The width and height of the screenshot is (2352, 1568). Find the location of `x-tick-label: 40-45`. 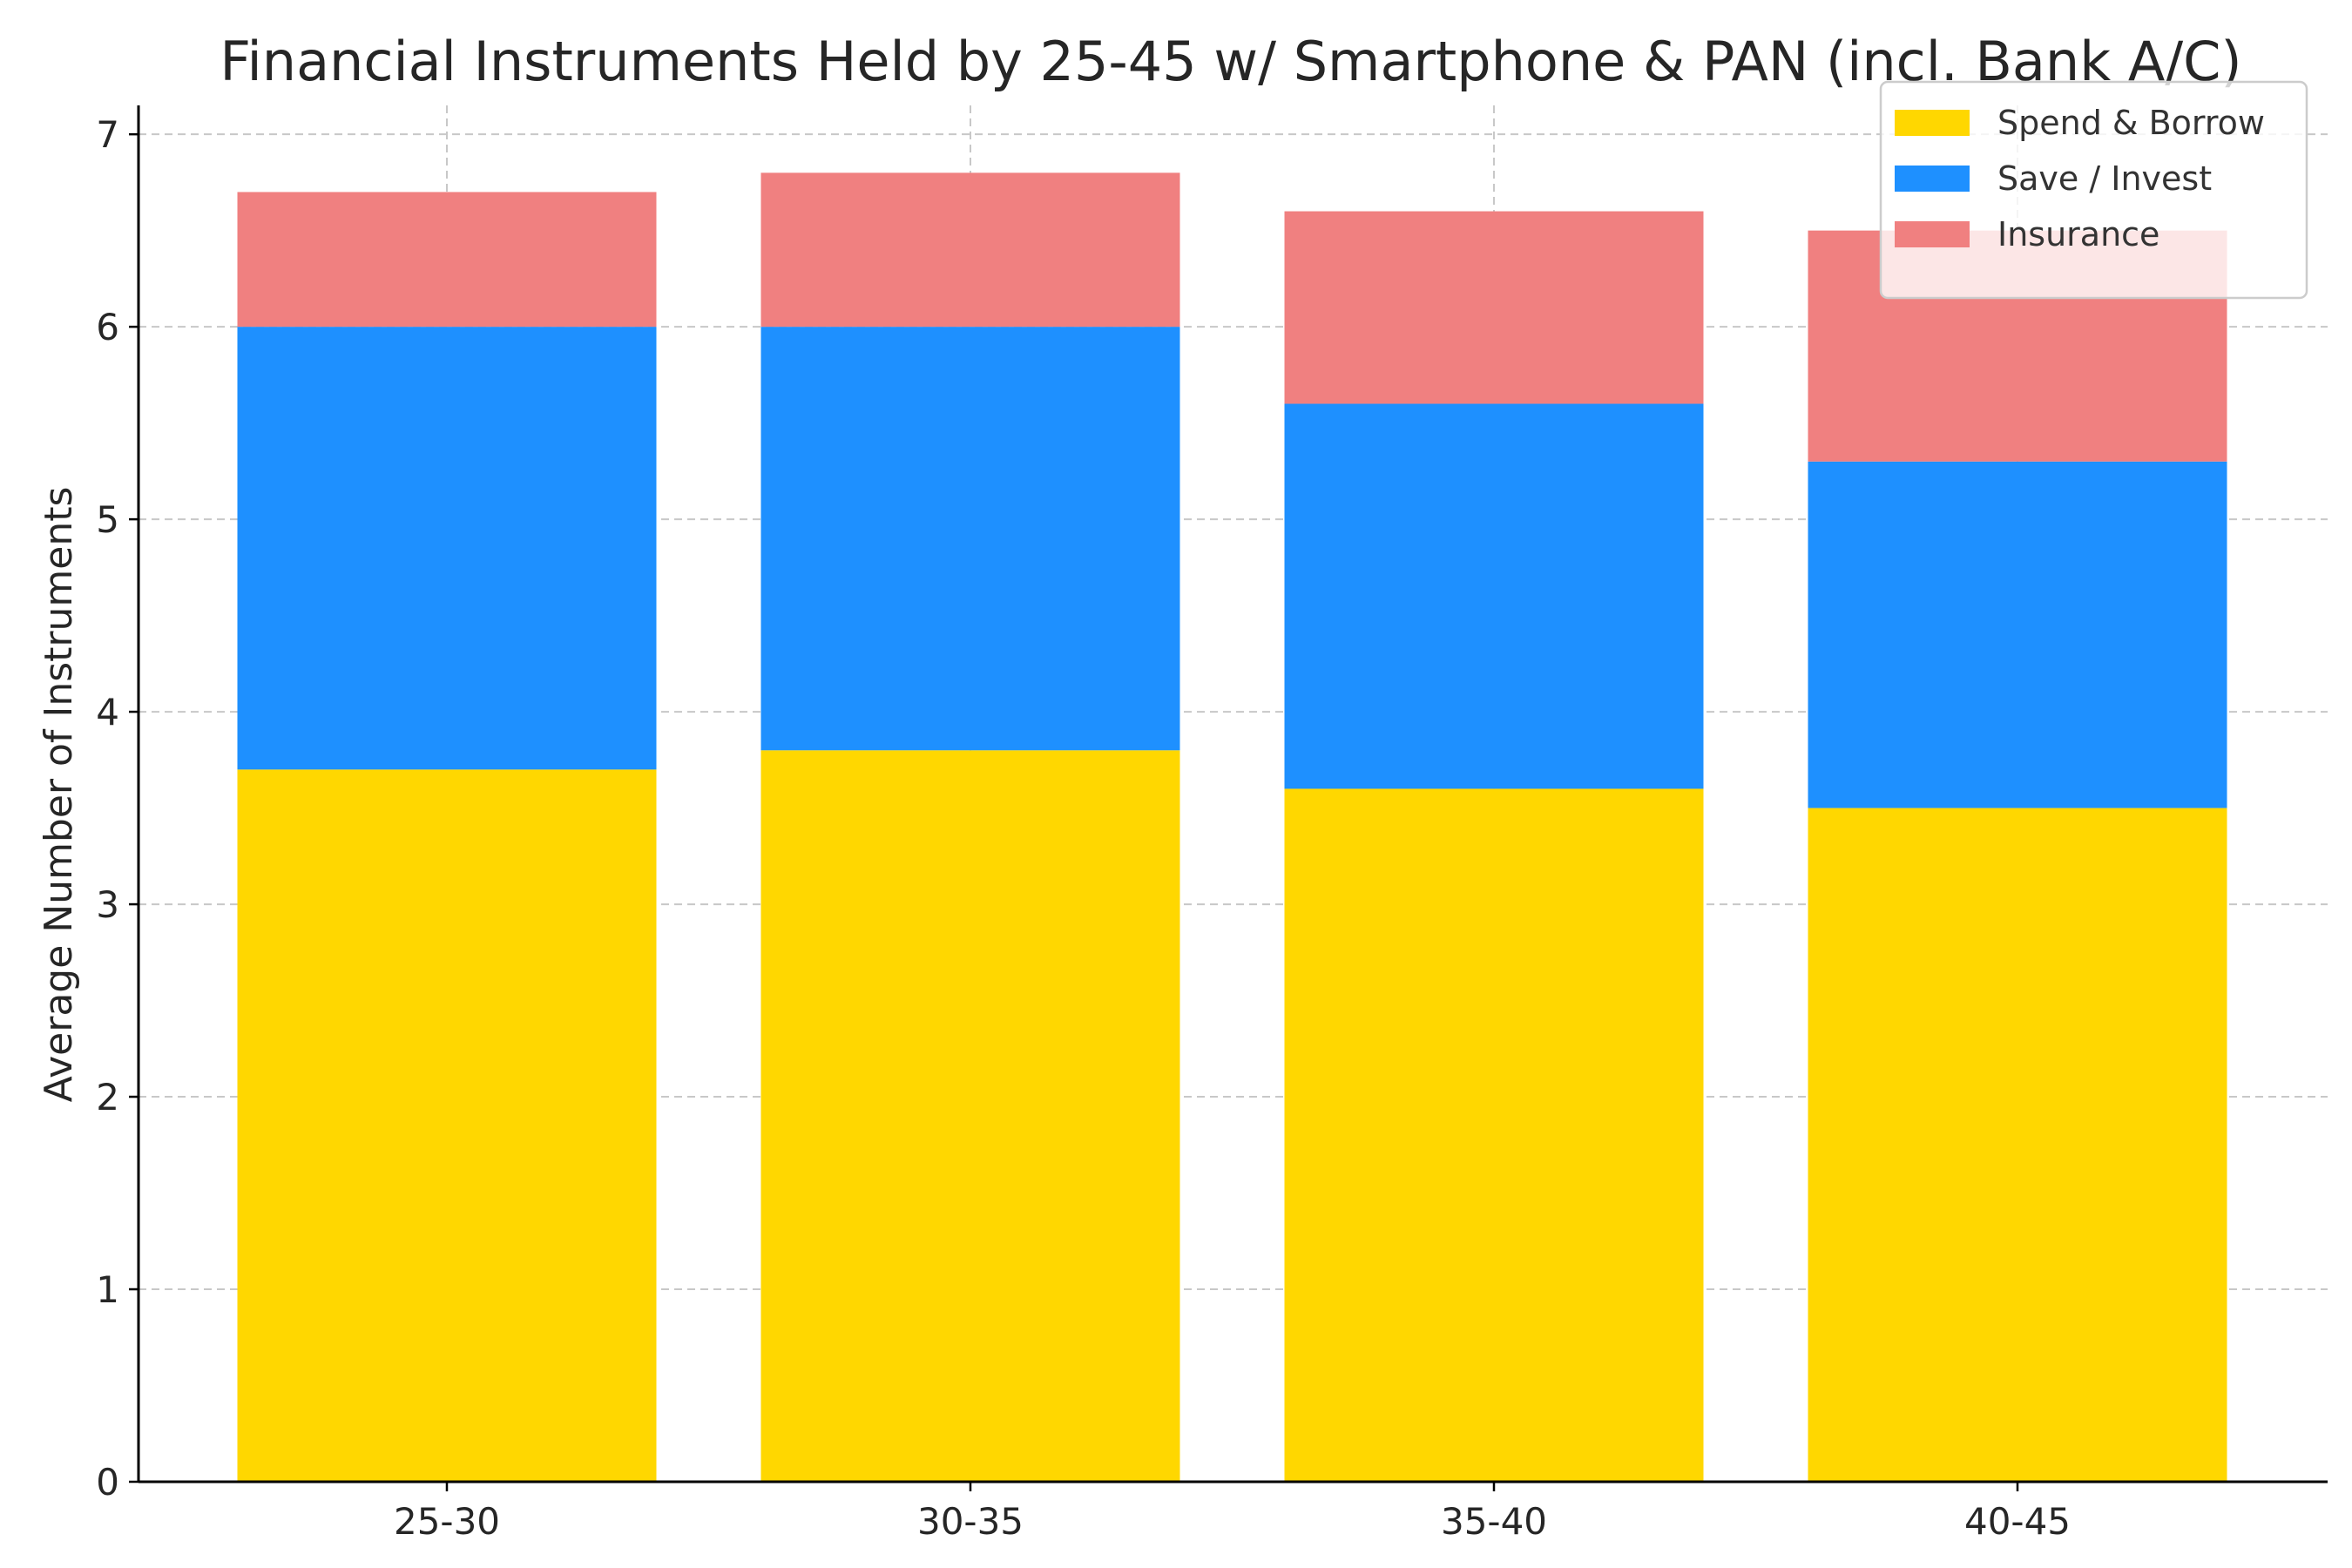

x-tick-label: 40-45 is located at coordinates (2017, 1521).